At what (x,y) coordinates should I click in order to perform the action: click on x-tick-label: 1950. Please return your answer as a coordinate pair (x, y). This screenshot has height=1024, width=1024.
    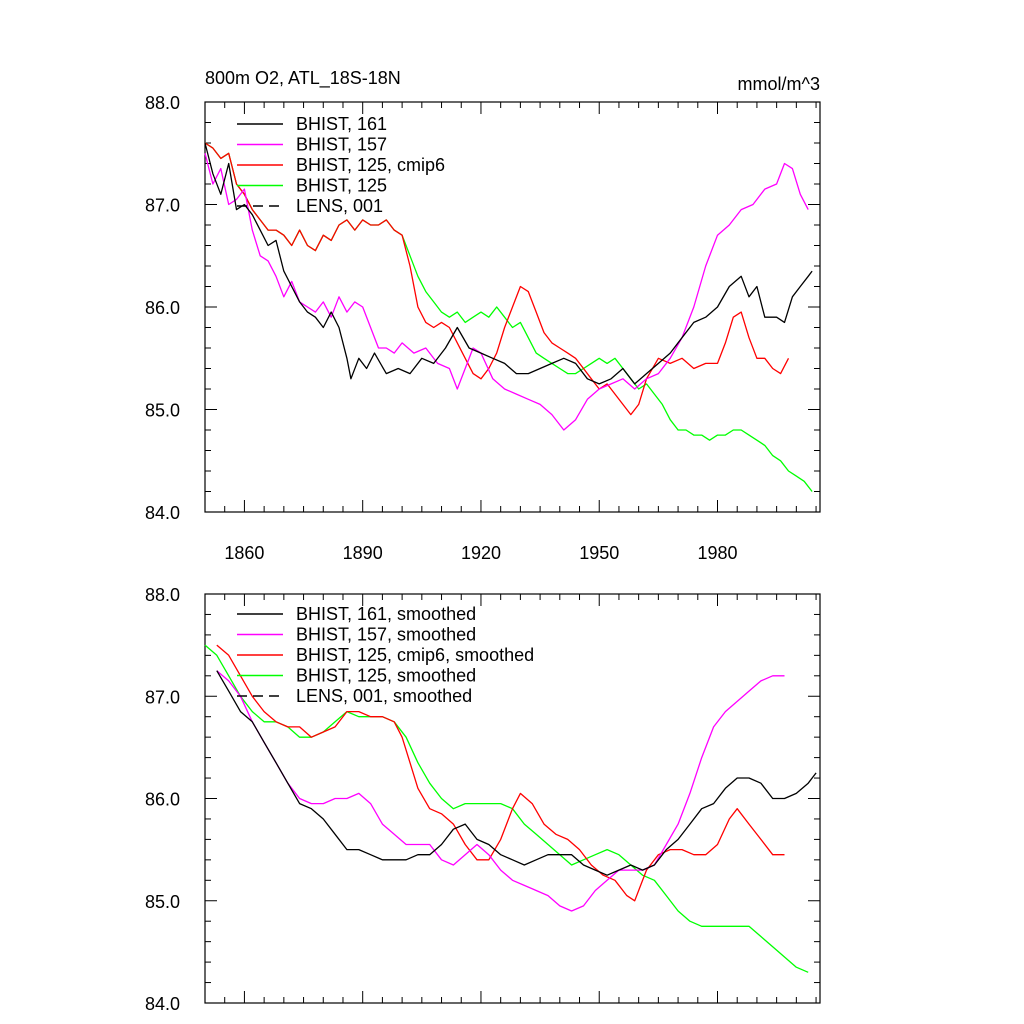
    Looking at the image, I should click on (599, 553).